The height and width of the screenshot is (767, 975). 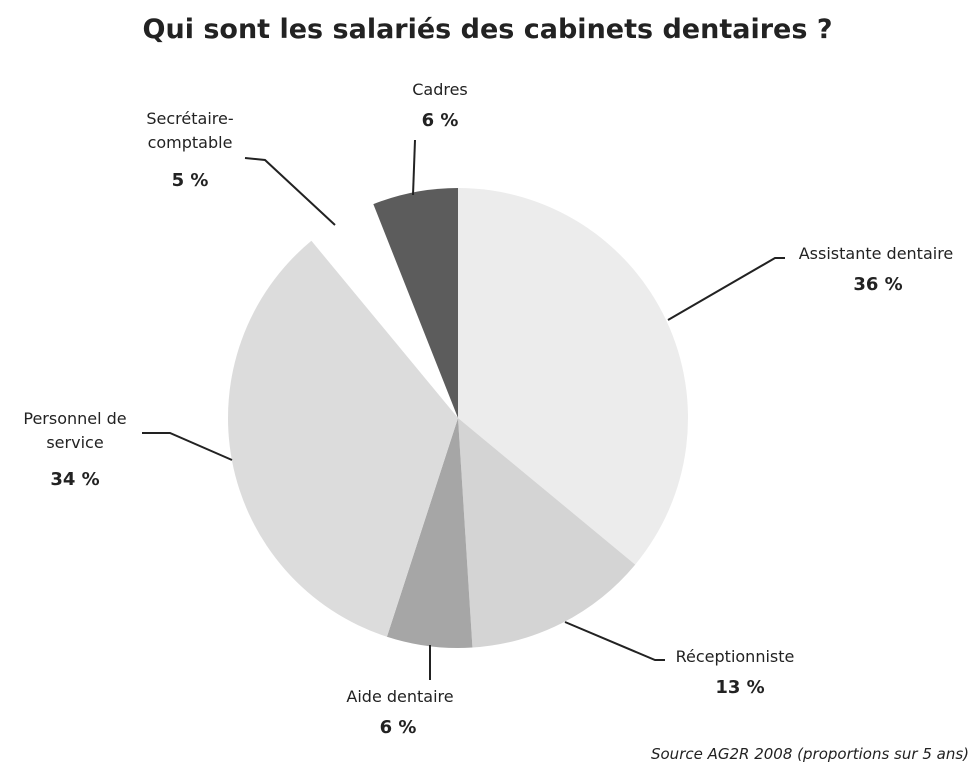 I want to click on source-note: Source AG2R 2008 (proportions sur 5 ans), so click(x=809, y=754).